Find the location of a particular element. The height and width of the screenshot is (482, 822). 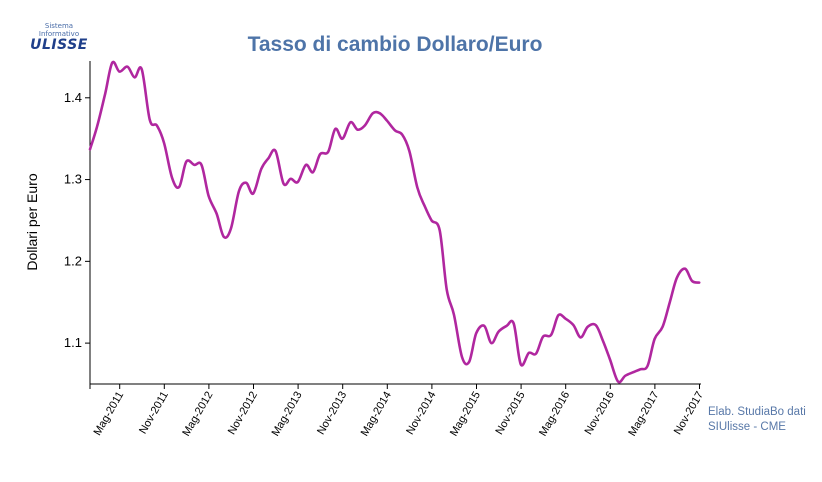

logo-name: ULISSE is located at coordinates (59, 45).